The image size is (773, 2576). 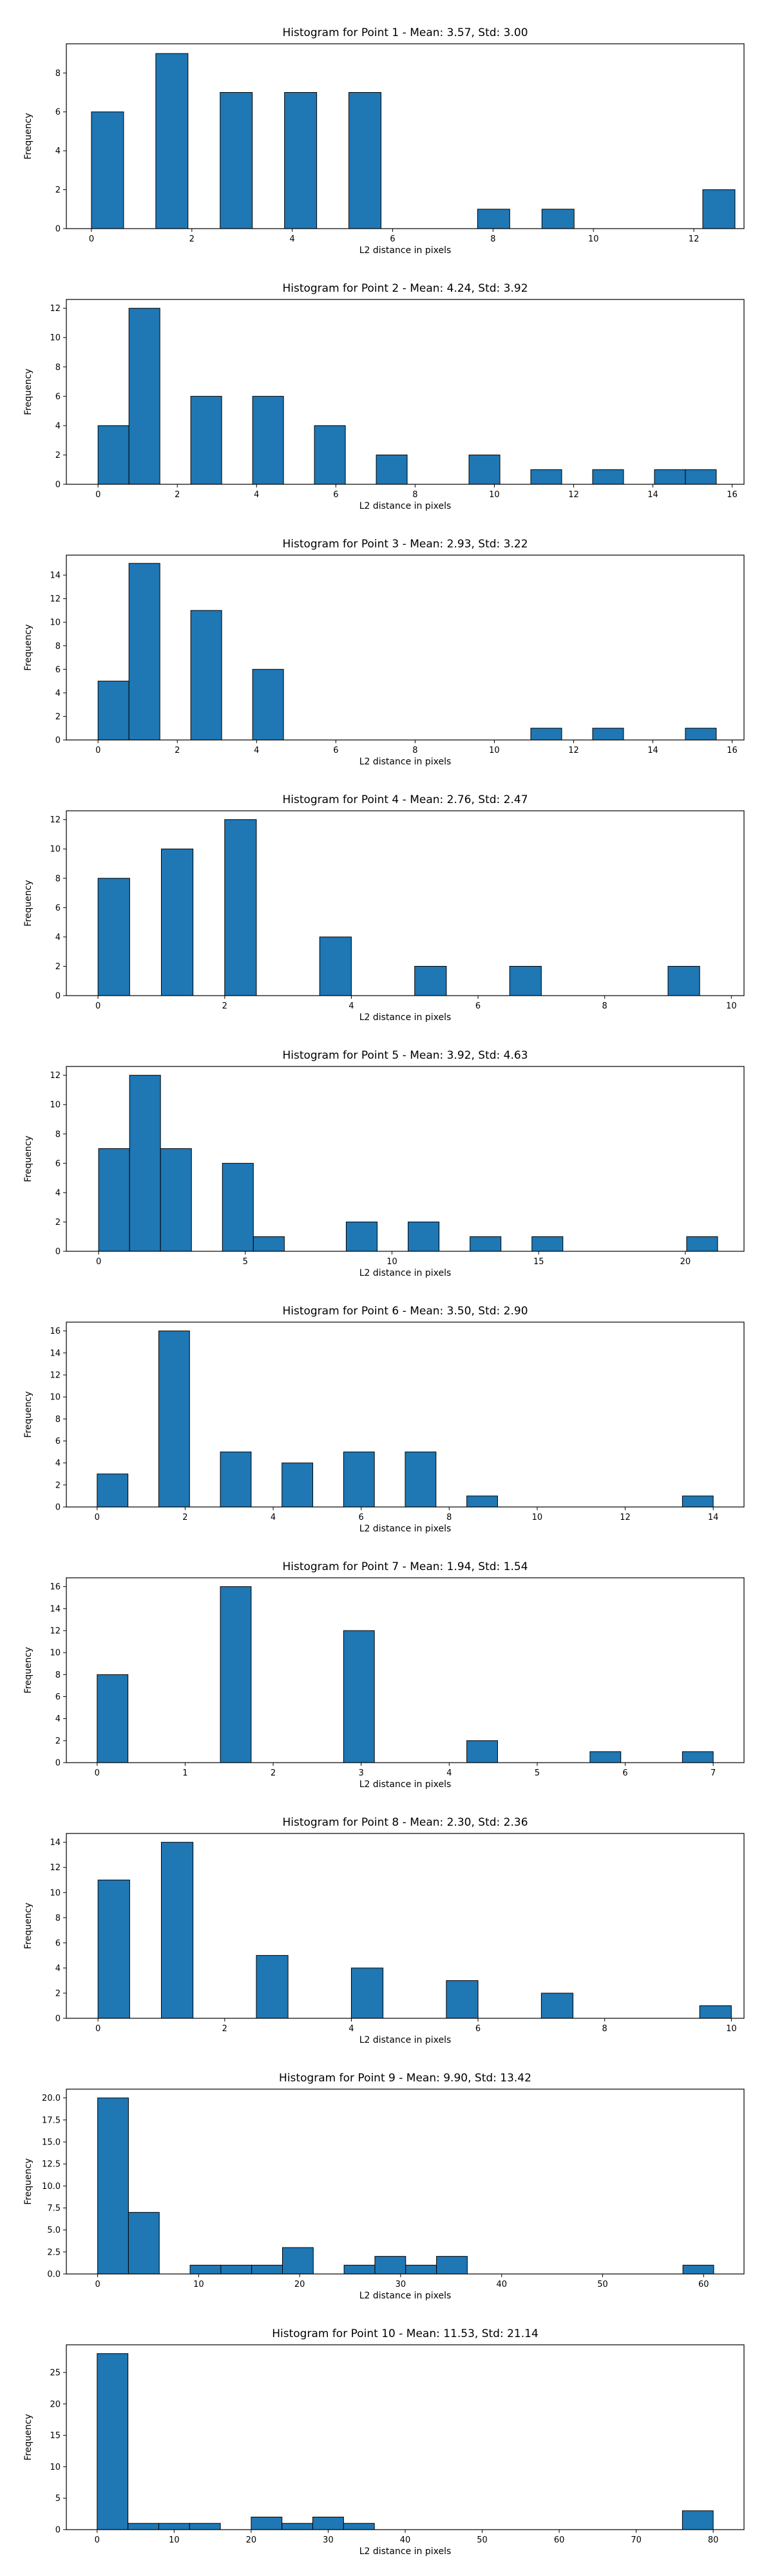 I want to click on y-tick-label: 10.0, so click(x=52, y=2187).